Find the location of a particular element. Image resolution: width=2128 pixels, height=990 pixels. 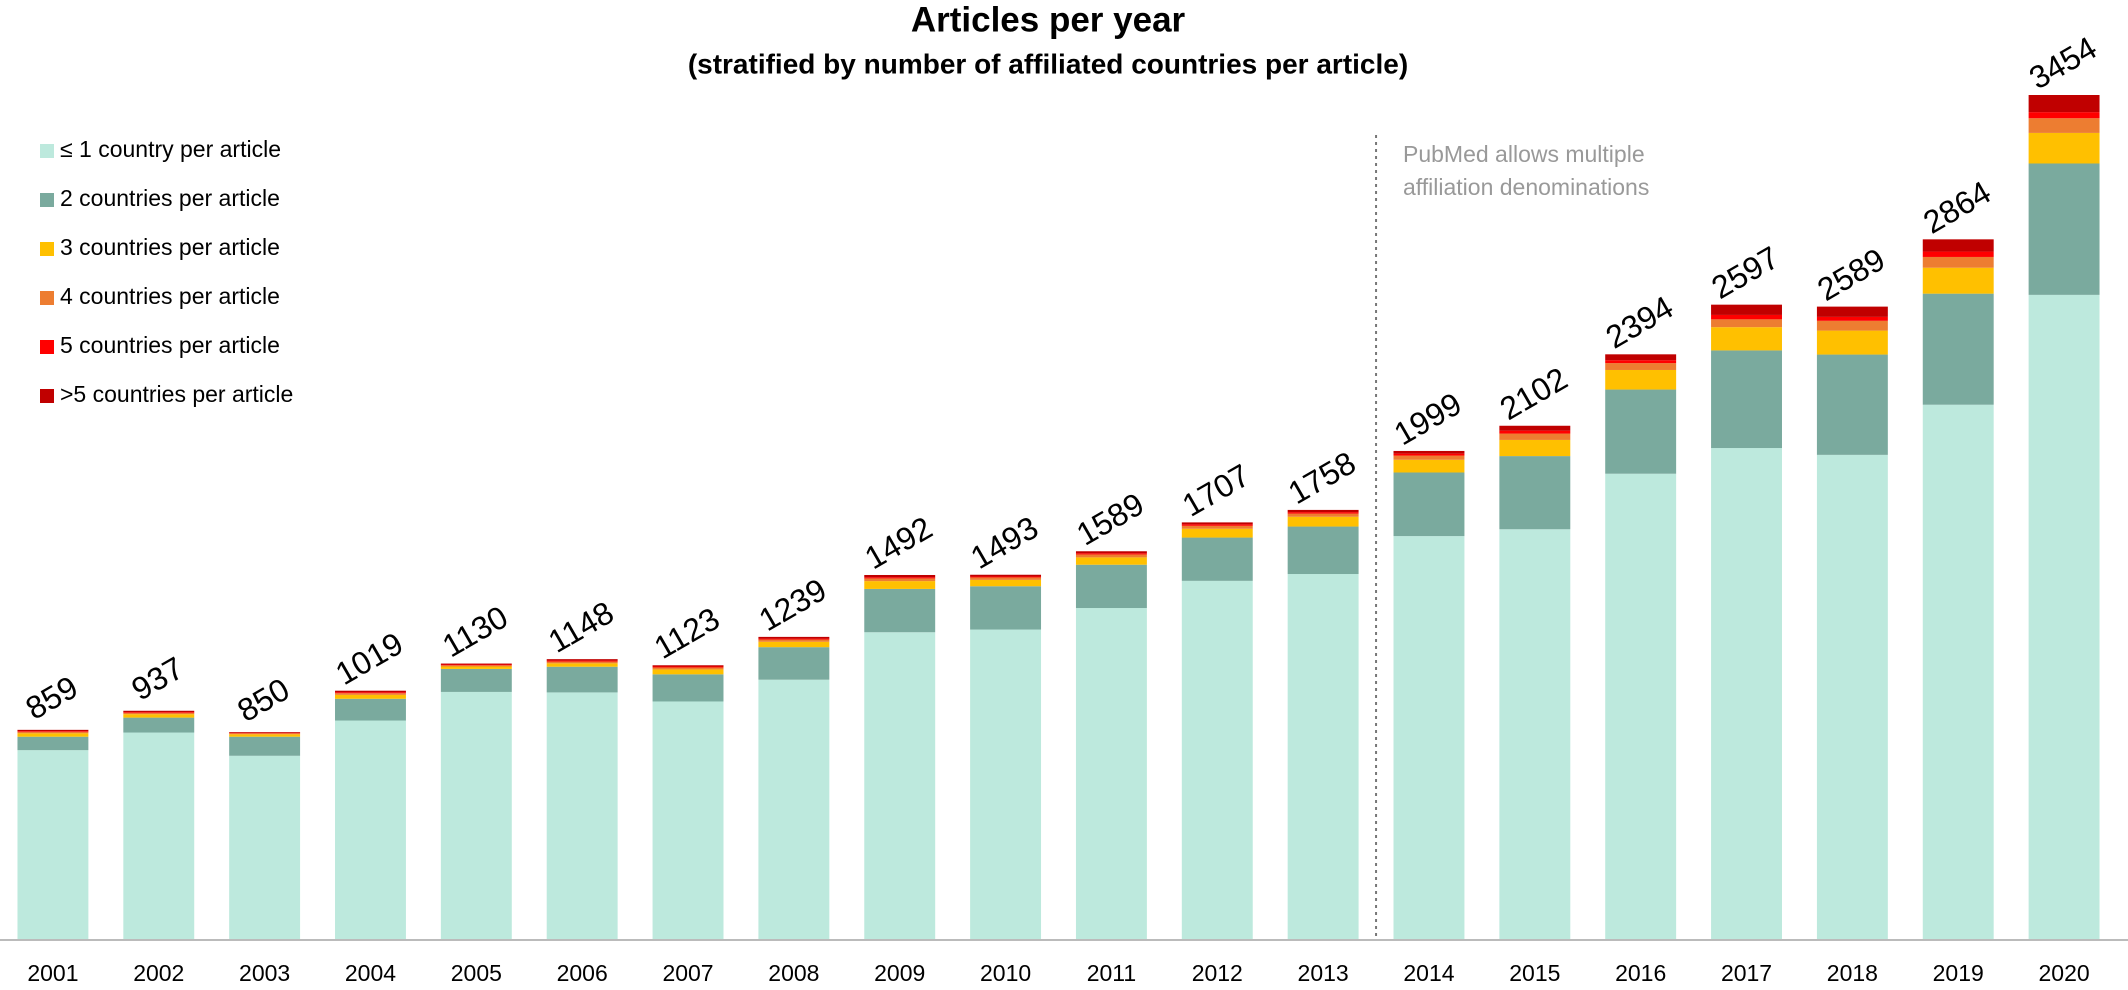

x-tick-label: 2011 is located at coordinates (1111, 973).